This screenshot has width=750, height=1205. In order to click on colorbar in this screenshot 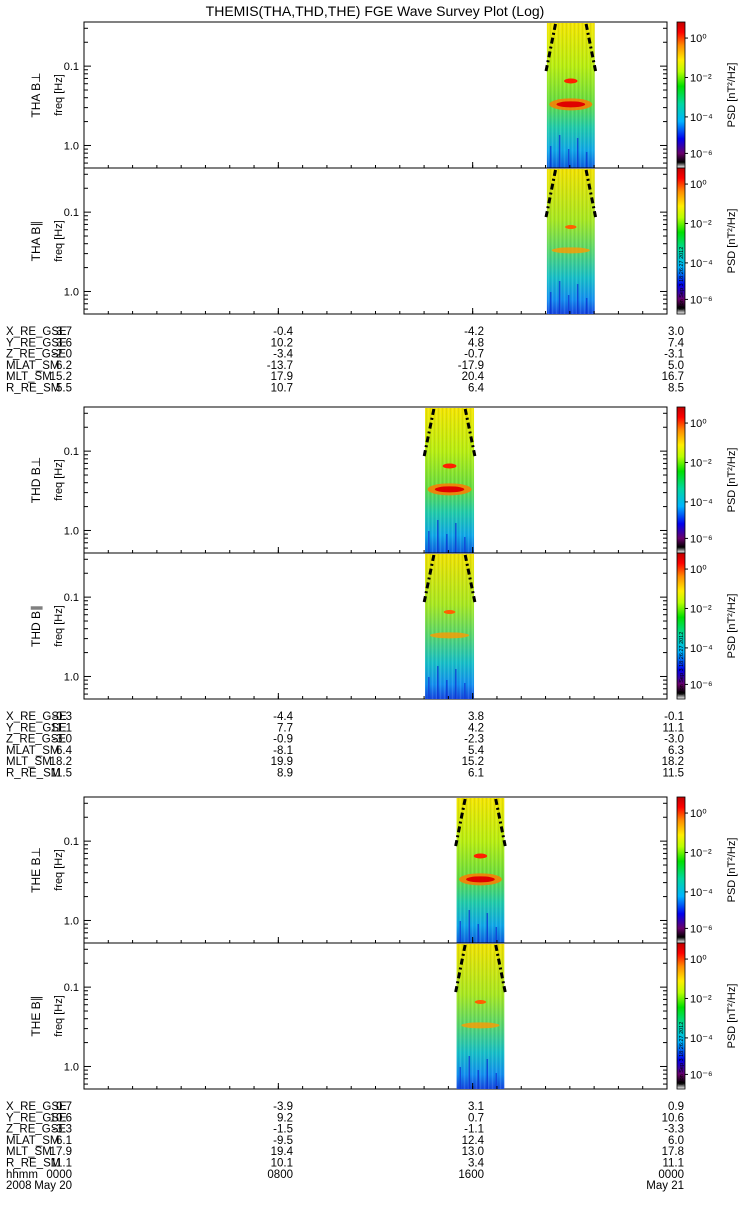, I will do `click(681, 870)`.